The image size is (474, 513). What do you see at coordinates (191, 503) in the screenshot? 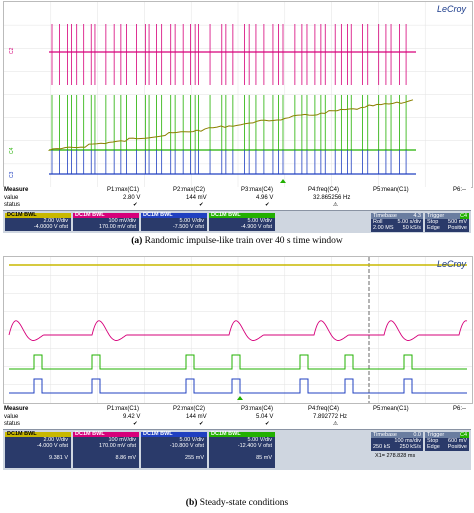
I see `caption-letter: (b)` at bounding box center [191, 503].